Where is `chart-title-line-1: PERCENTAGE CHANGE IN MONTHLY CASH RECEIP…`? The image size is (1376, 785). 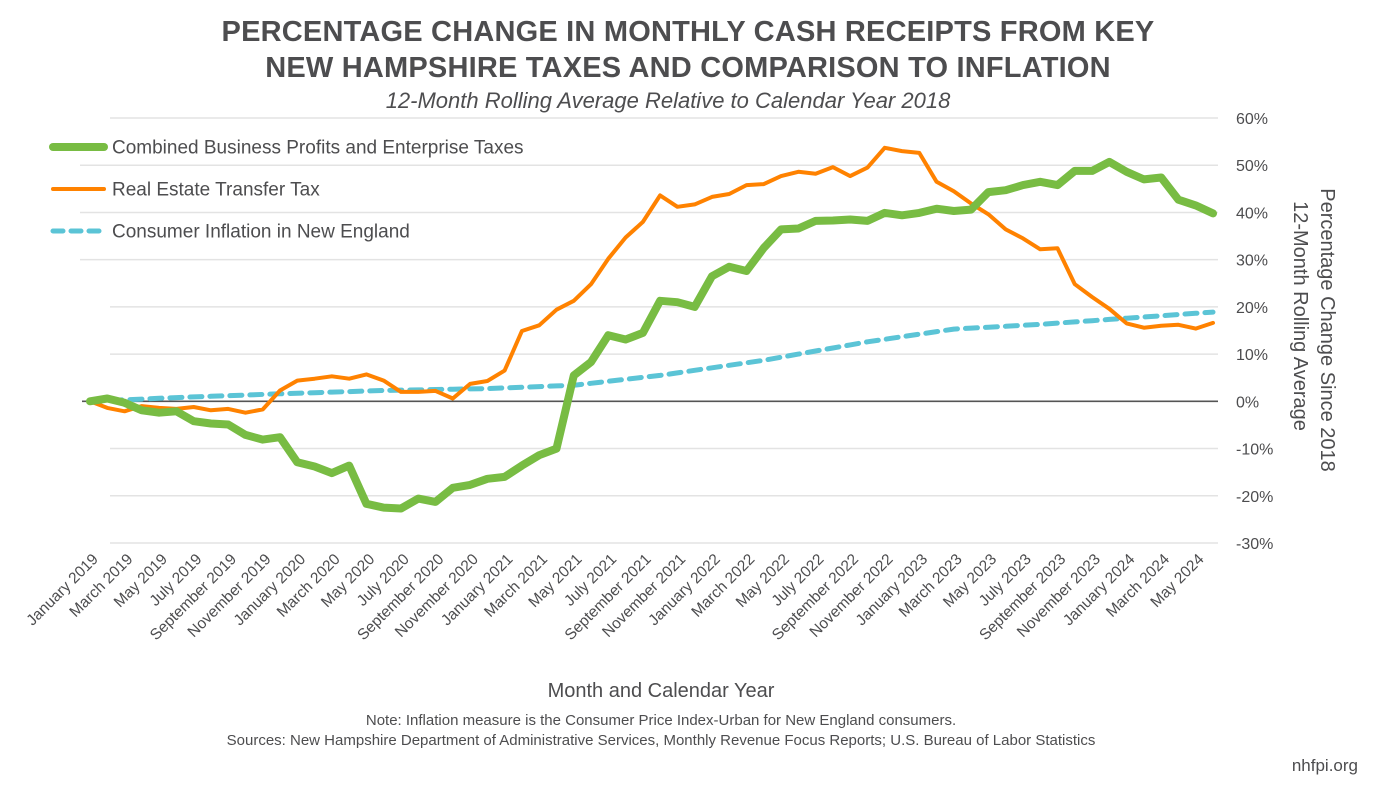
chart-title-line-1: PERCENTAGE CHANGE IN MONTHLY CASH RECEIP… is located at coordinates (688, 32).